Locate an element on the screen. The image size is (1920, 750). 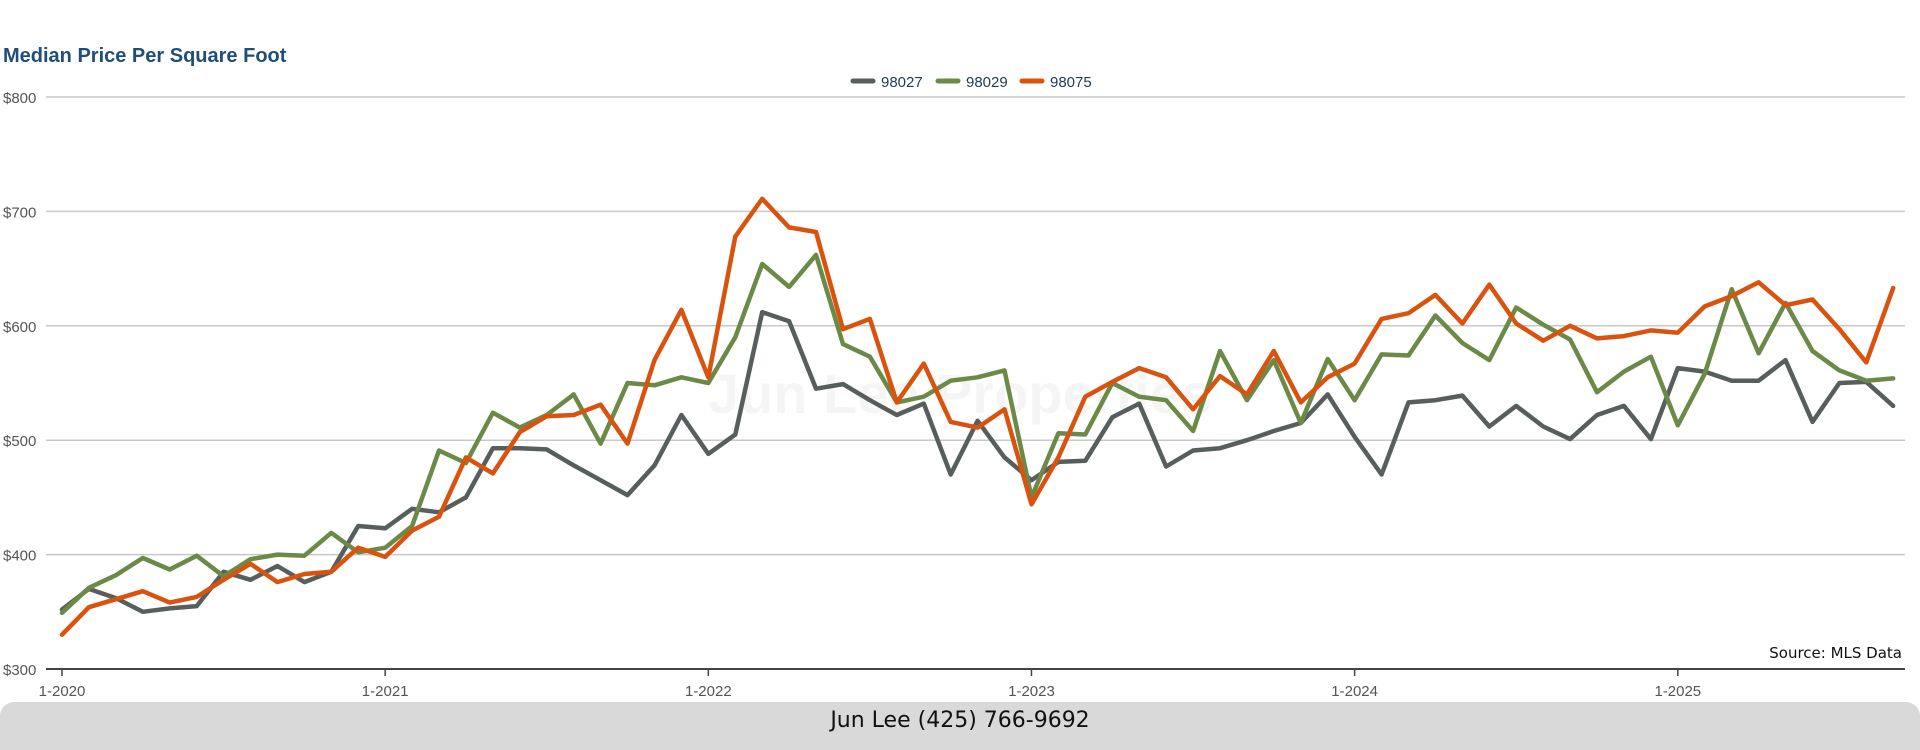
y-tick-label: $600 is located at coordinates (19, 327).